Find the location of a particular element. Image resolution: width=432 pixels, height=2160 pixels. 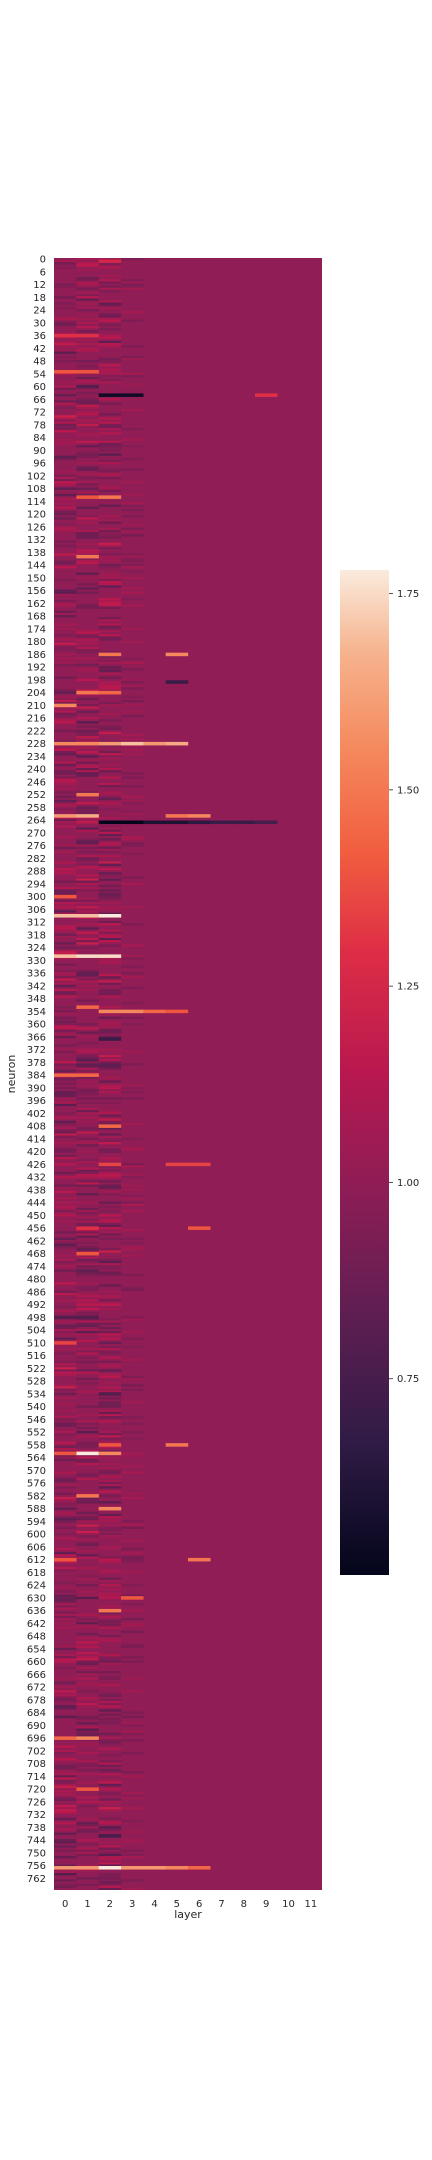

y-tick-label: 576 is located at coordinates (36, 1484).